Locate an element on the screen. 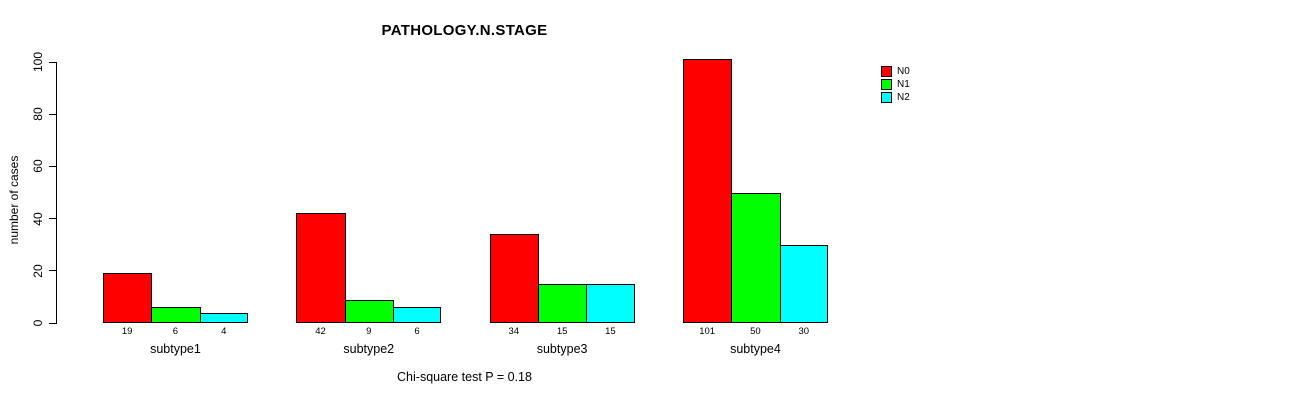  legend-label: N2 is located at coordinates (903, 97).